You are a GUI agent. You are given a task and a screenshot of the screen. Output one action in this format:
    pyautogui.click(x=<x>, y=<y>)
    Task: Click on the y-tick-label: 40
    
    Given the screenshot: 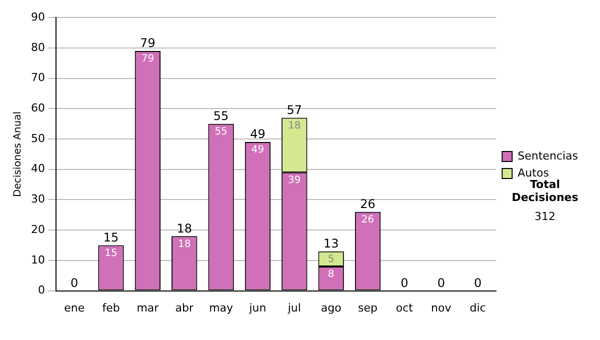 What is the action you would take?
    pyautogui.click(x=37, y=169)
    